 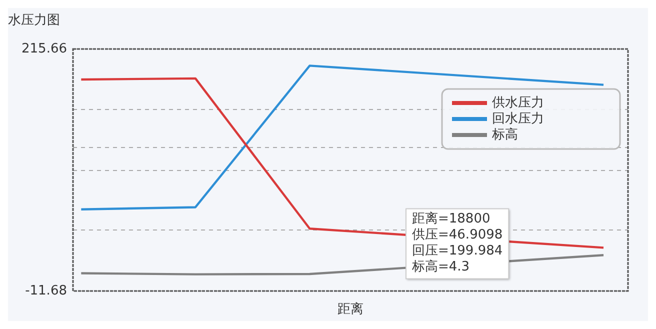 I want to click on y-tick-label: 215.66, so click(x=44, y=48).